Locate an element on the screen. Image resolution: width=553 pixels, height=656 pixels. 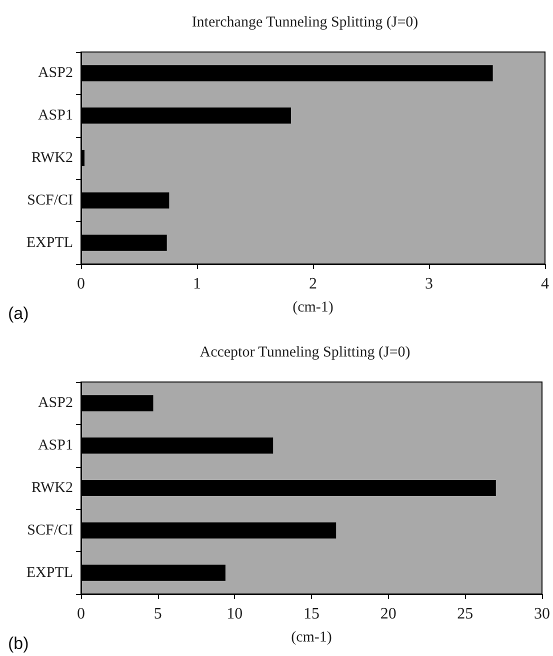
x-tick-label: 20 is located at coordinates (388, 614).